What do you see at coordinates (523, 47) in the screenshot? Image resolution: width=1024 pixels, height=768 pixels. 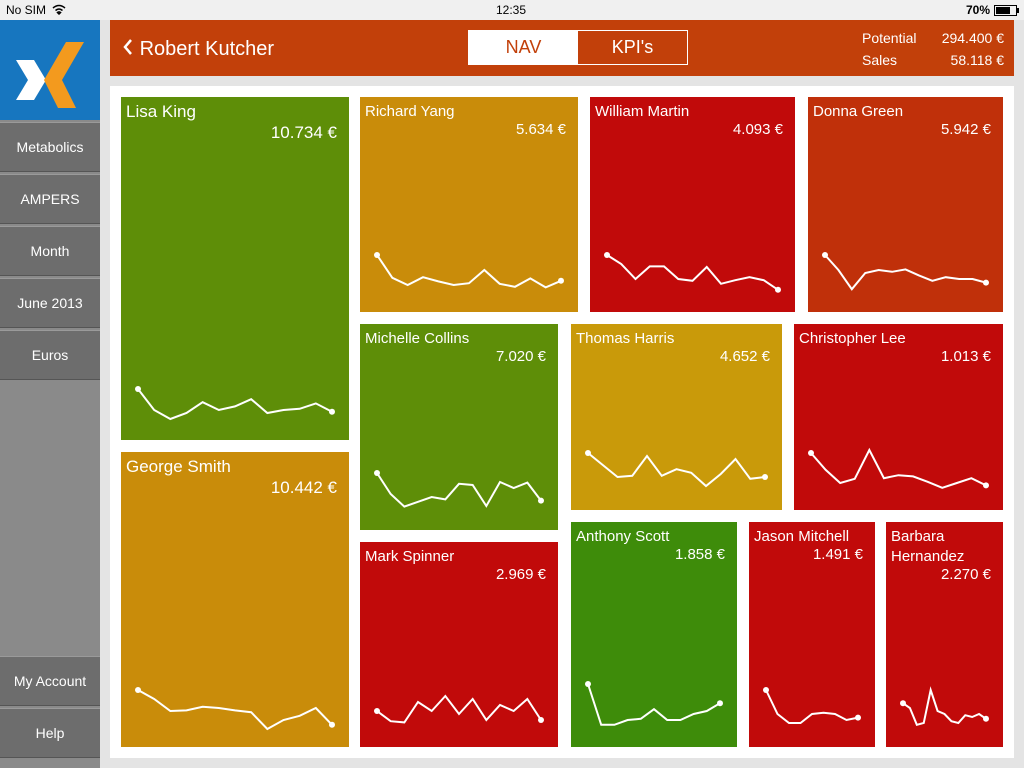 I see `tab: NAV` at bounding box center [523, 47].